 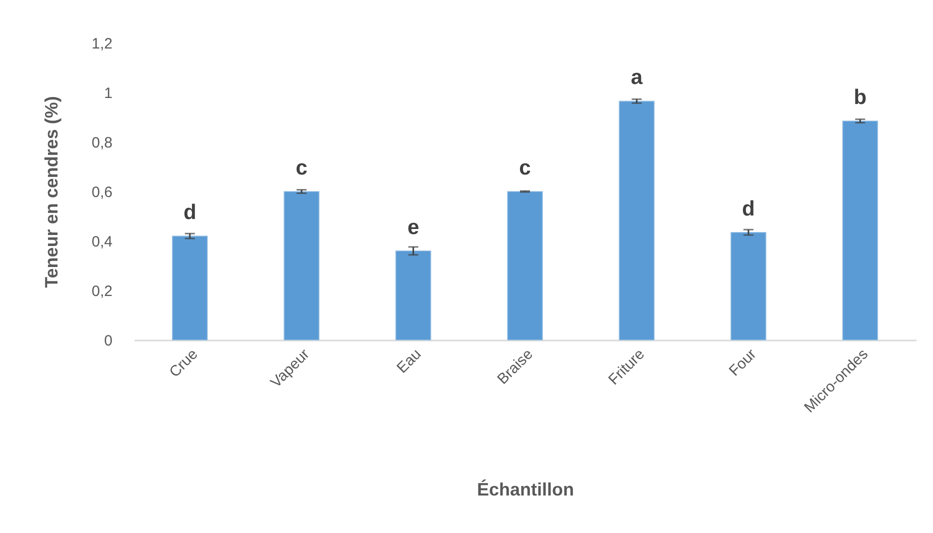 What do you see at coordinates (102, 192) in the screenshot?
I see `y-tick-label: 0,6` at bounding box center [102, 192].